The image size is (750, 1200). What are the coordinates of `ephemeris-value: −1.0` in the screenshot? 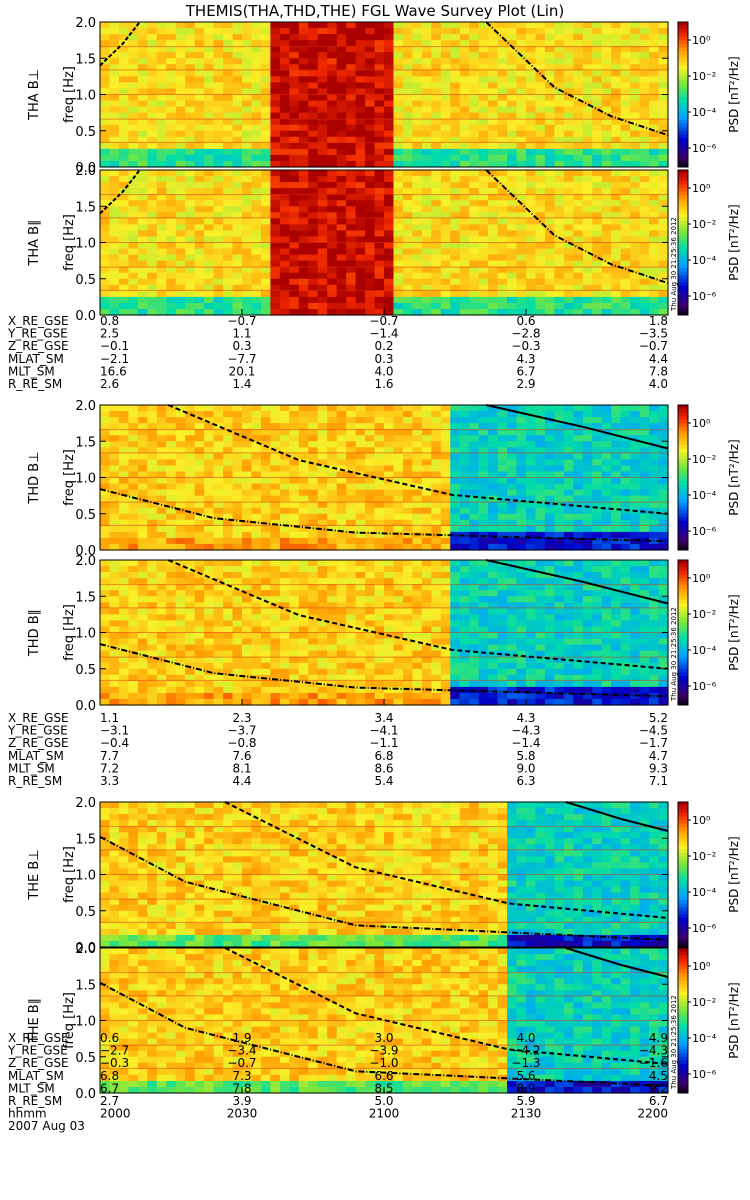 It's located at (383, 1063).